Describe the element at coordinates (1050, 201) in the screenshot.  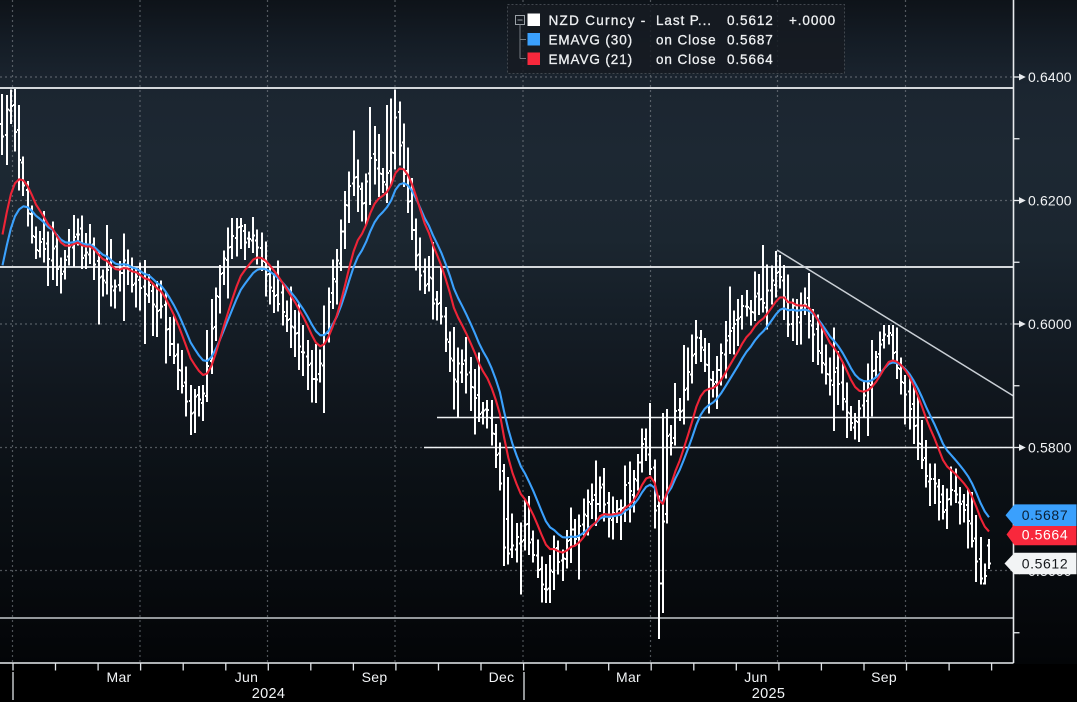
I see `svg-text: 0.6200` at that location.